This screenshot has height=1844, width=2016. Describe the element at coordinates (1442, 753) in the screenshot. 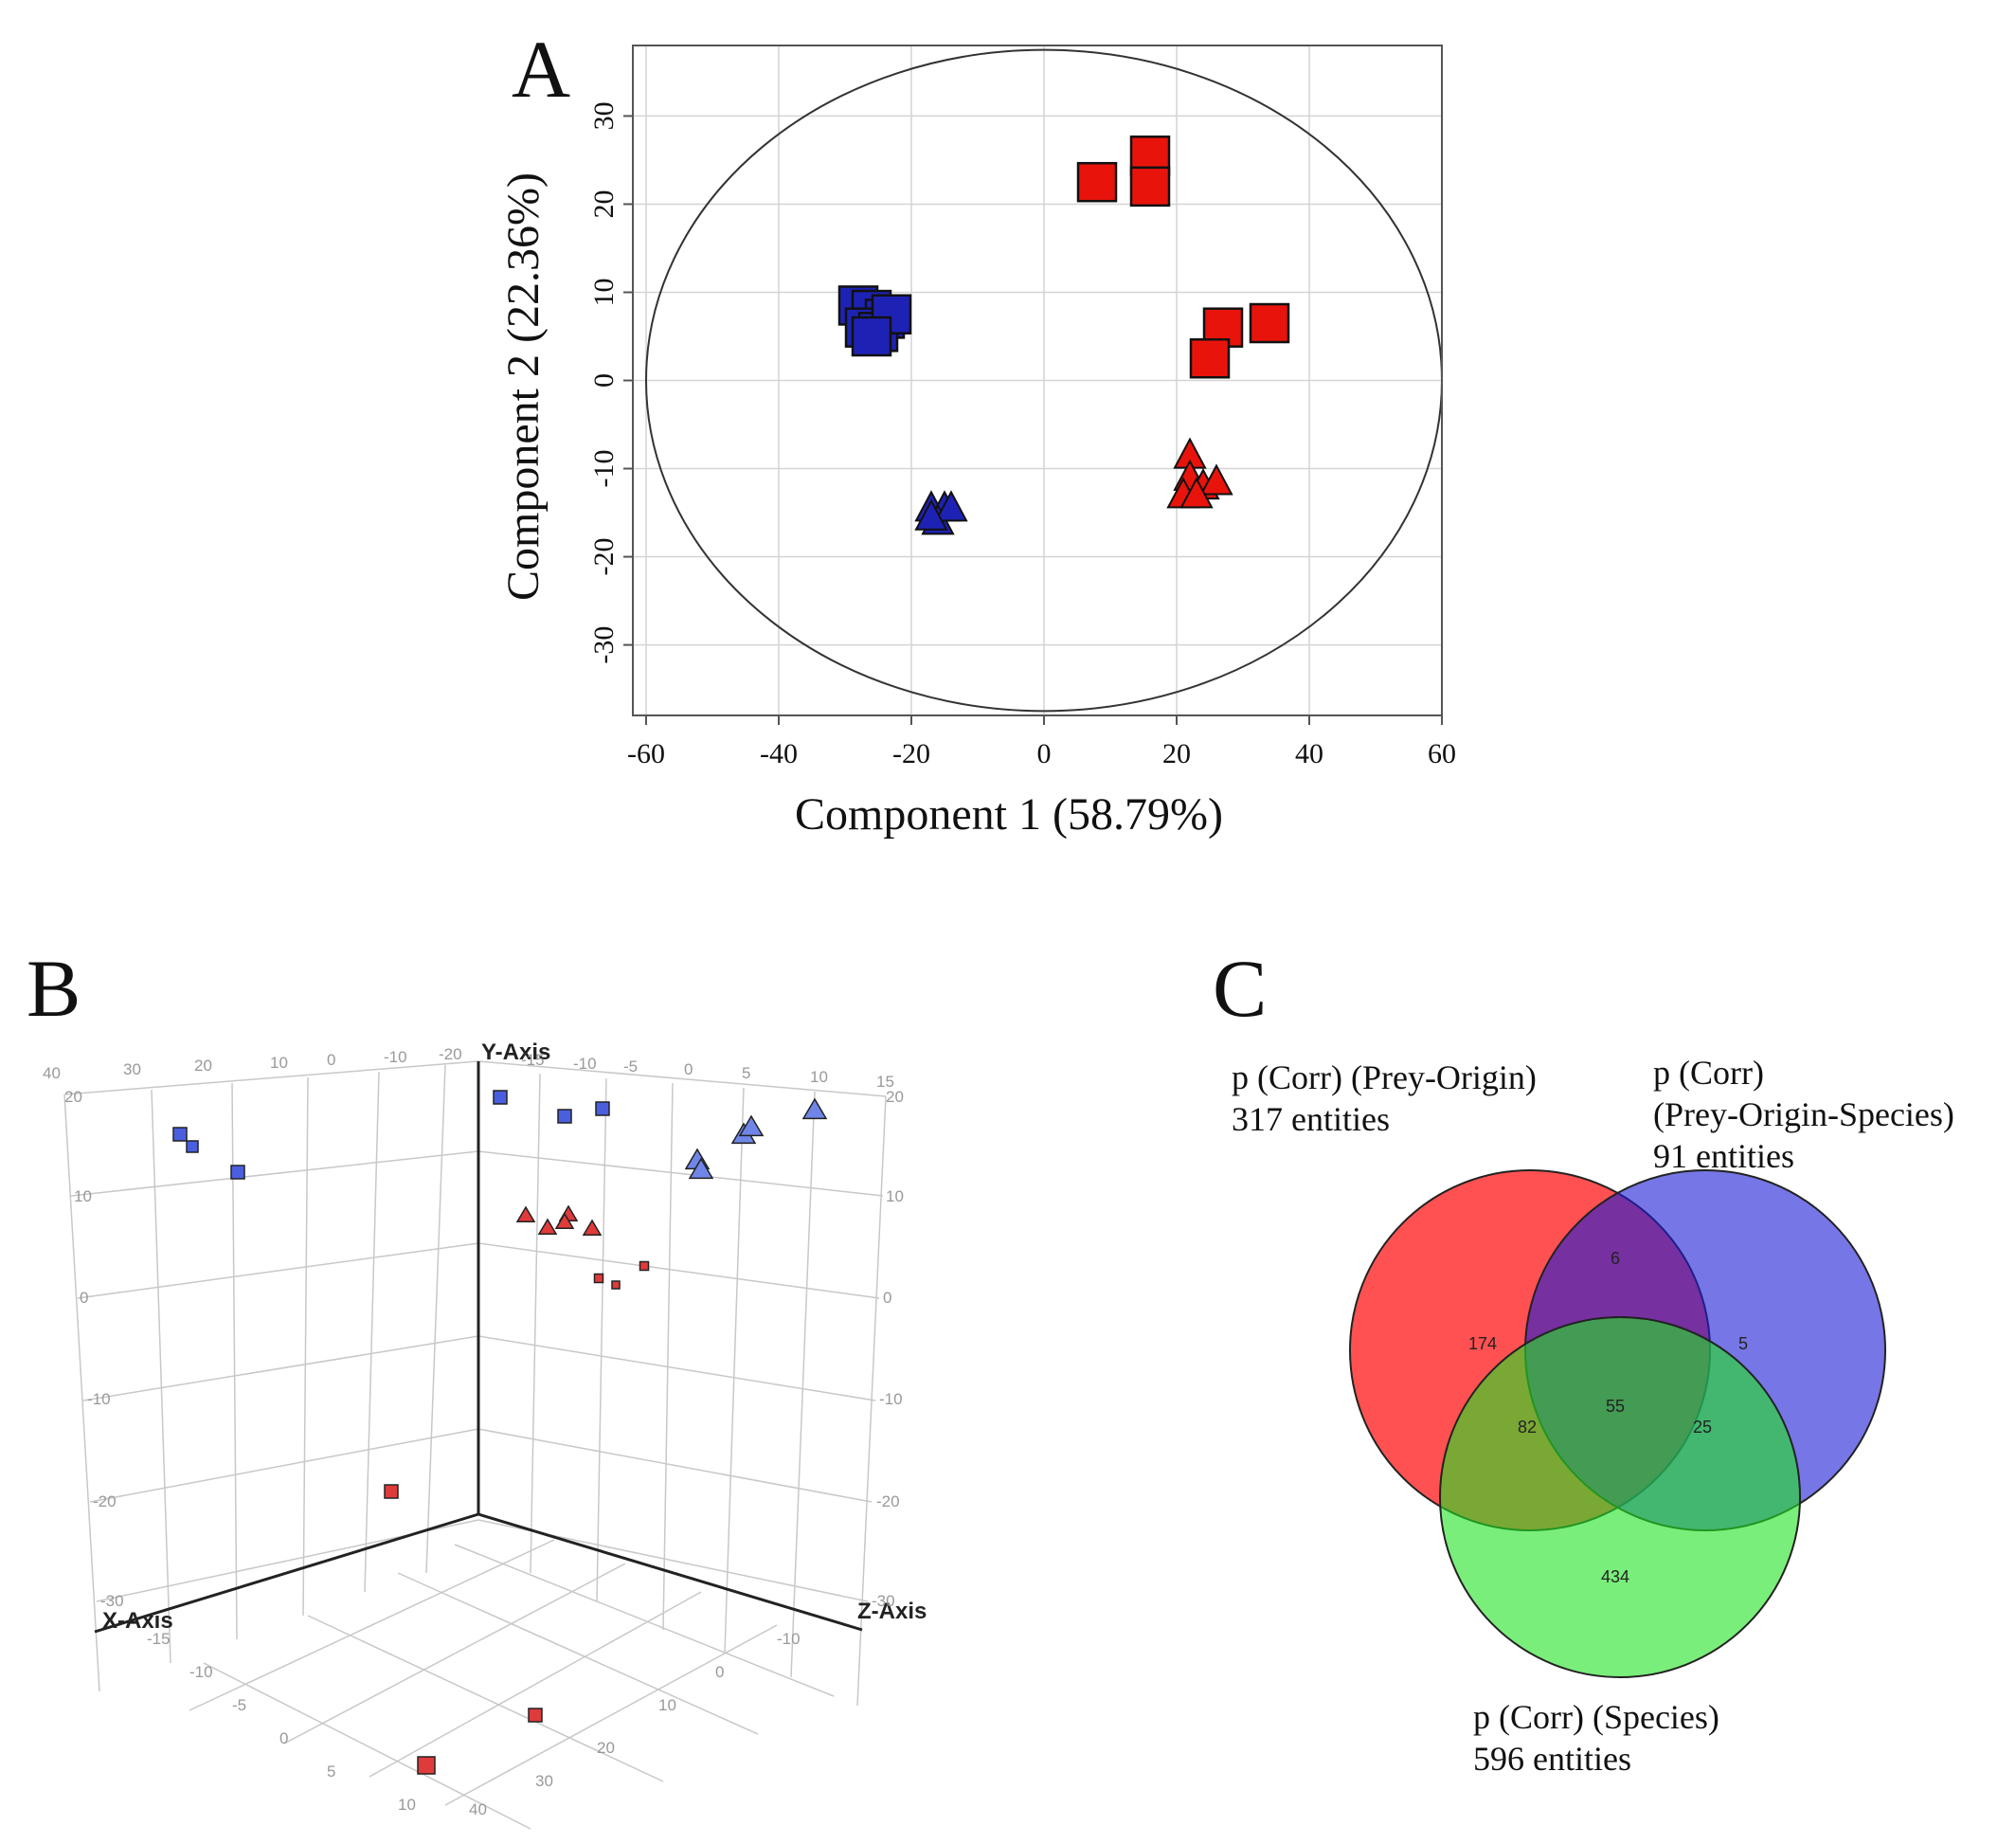

I see `x-tick-label: 60` at that location.